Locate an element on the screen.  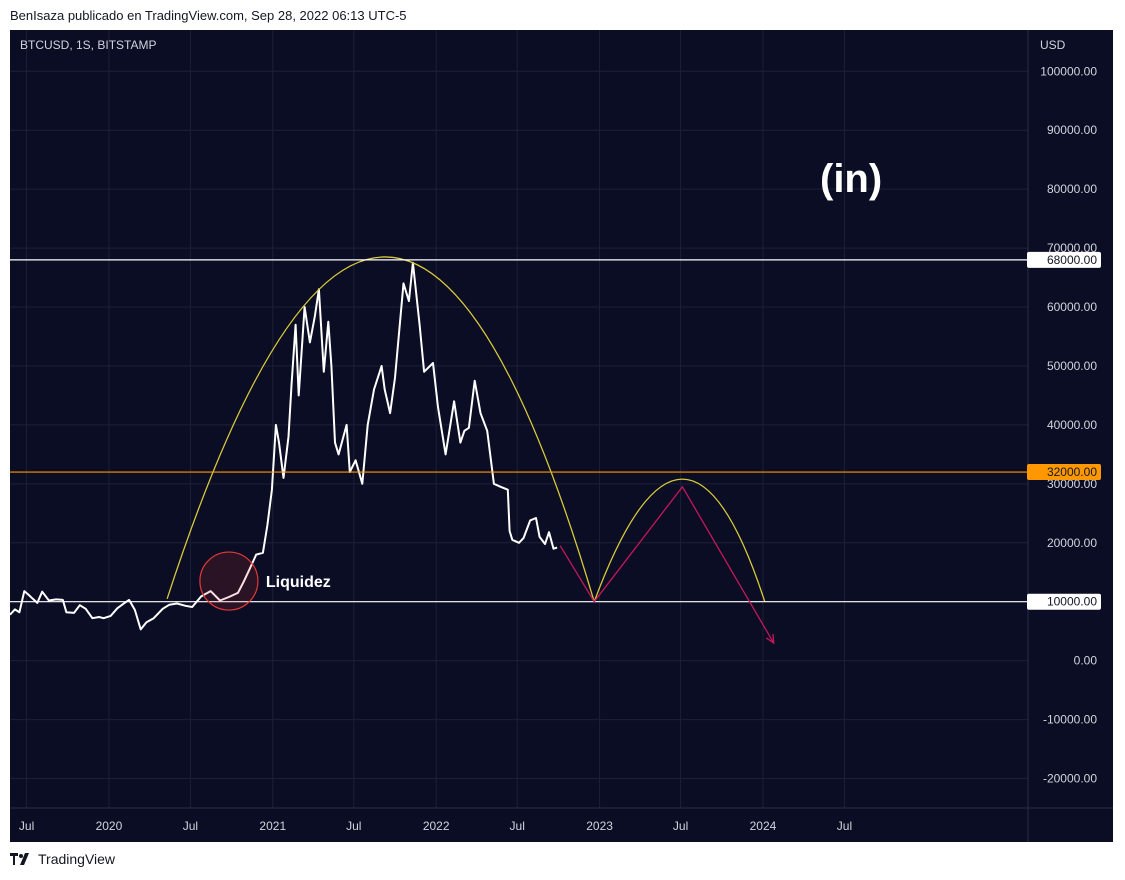
y-tick-label: -20000.00 is located at coordinates (1070, 779).